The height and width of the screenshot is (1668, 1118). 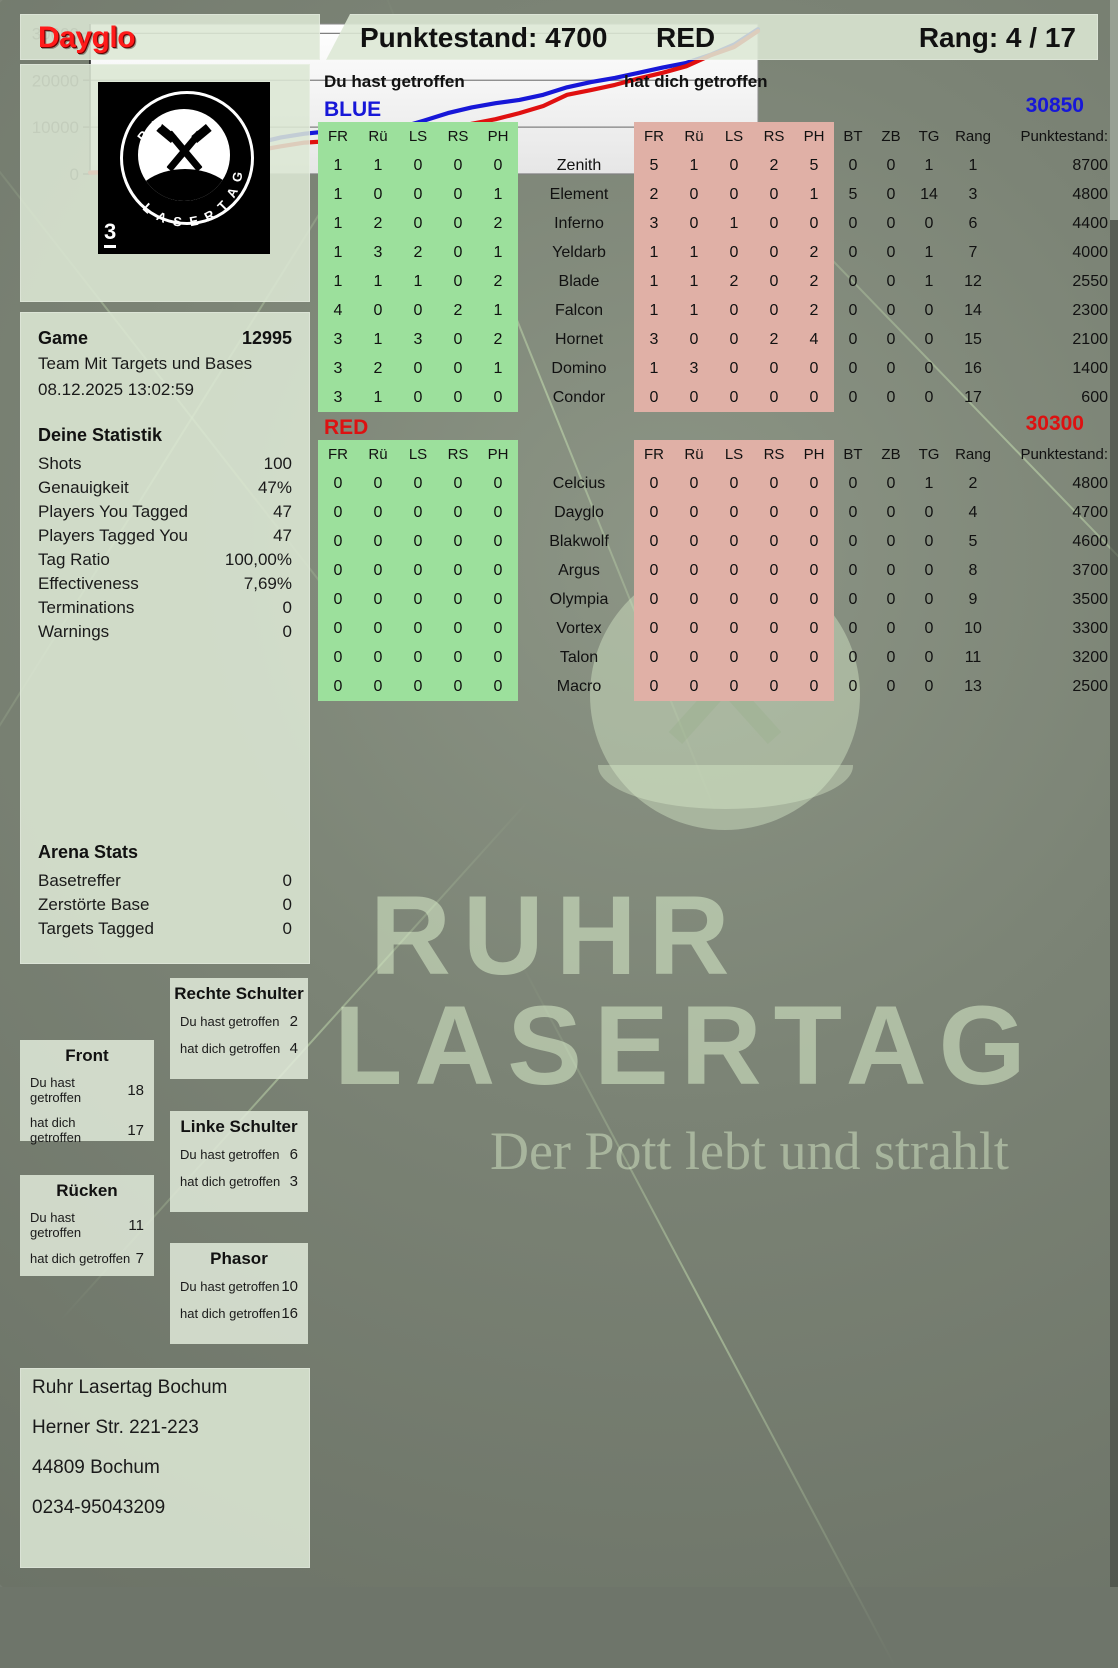 What do you see at coordinates (718, 165) in the screenshot?
I see `table-row: 1 1 0 0 0 Zenith 5 1 0 2 5 0 0 1 1 8700` at bounding box center [718, 165].